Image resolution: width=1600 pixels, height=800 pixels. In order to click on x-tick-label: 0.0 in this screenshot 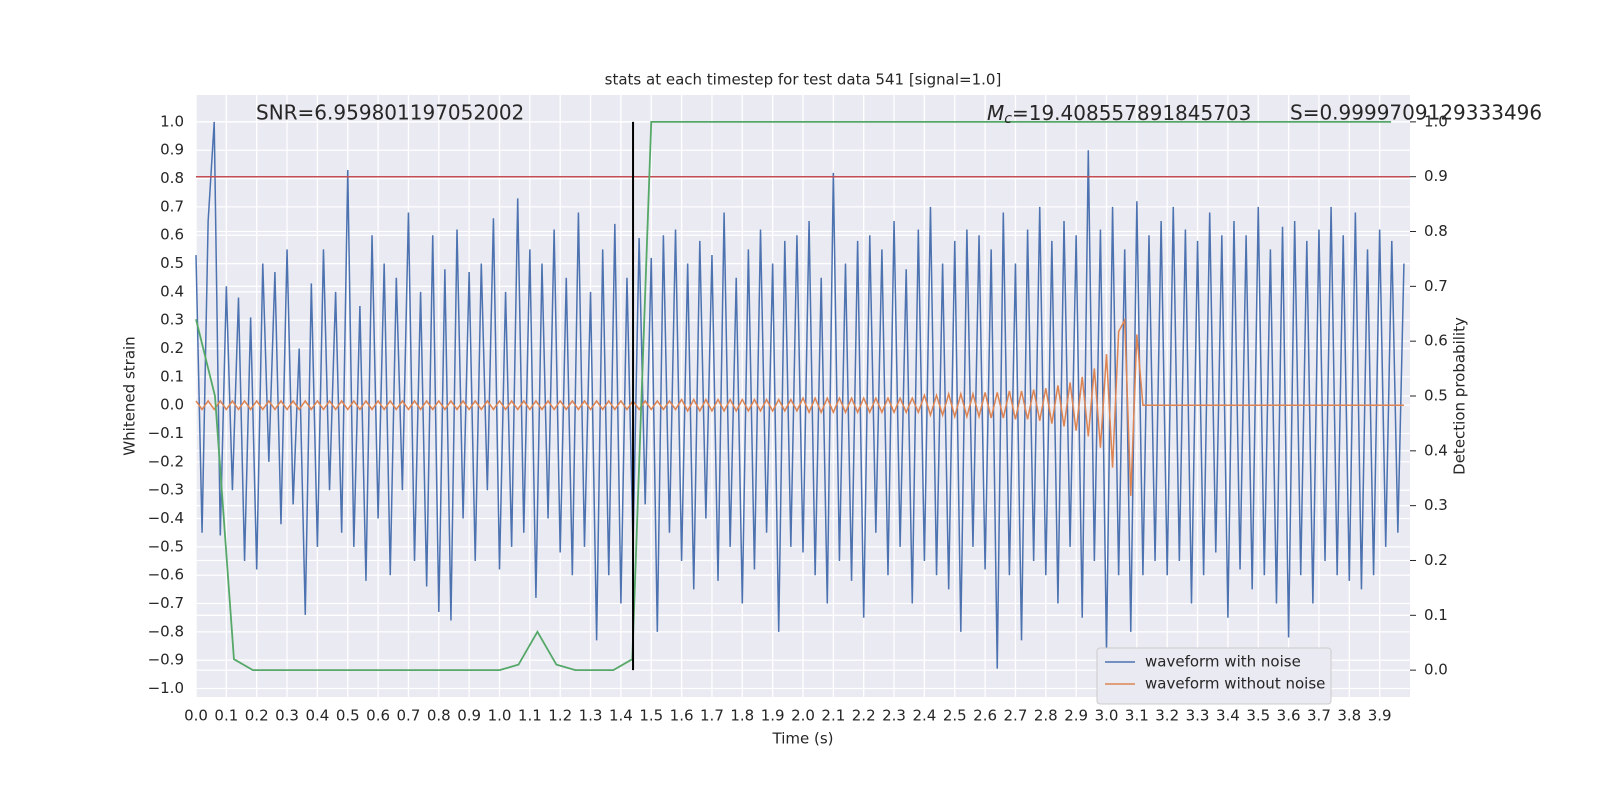, I will do `click(196, 716)`.